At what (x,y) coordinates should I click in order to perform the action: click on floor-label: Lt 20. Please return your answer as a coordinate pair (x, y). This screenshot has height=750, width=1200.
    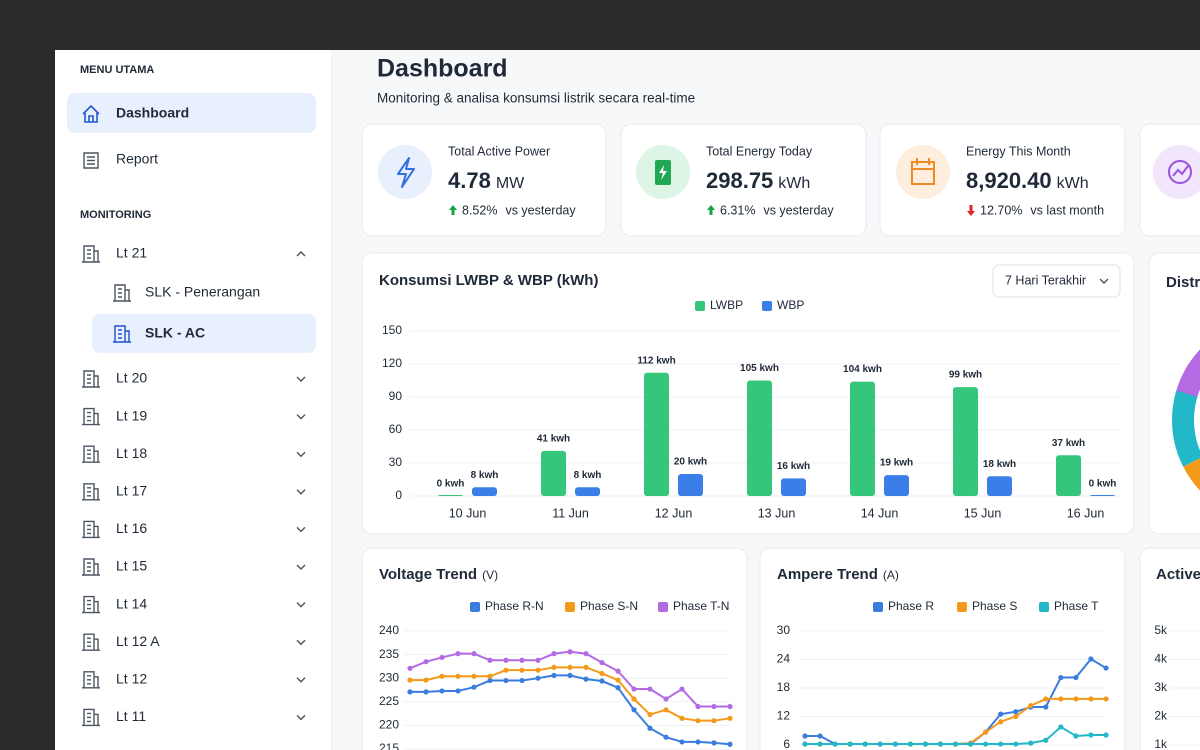
    Looking at the image, I should click on (131, 378).